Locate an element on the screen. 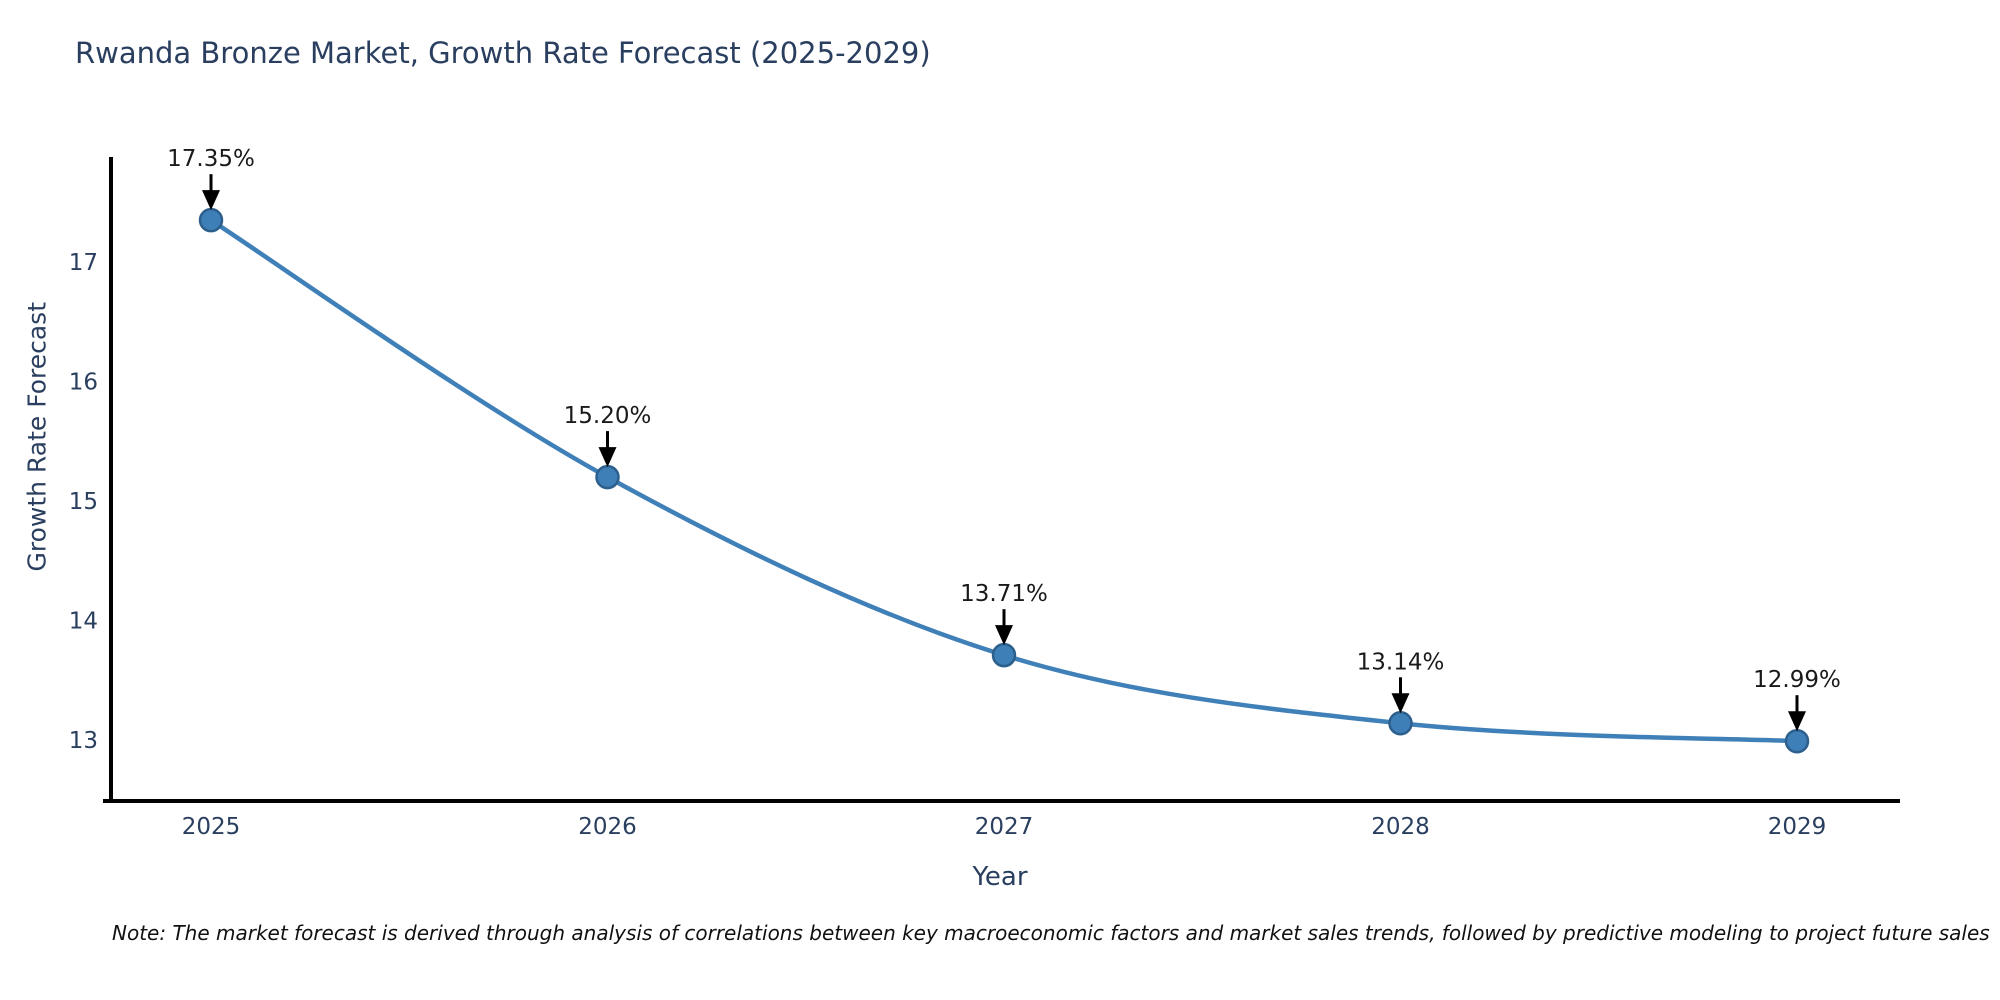 The image size is (2000, 1000). y-tick-label: 15 is located at coordinates (83, 502).